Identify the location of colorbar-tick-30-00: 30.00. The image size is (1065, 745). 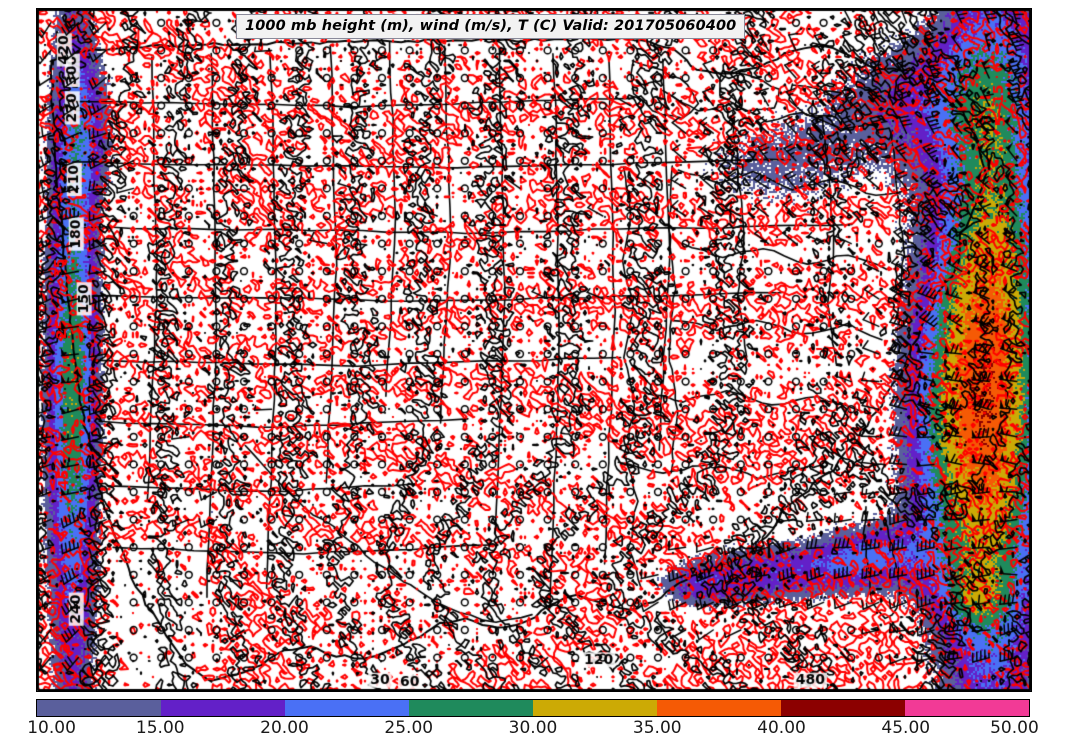
(533, 728).